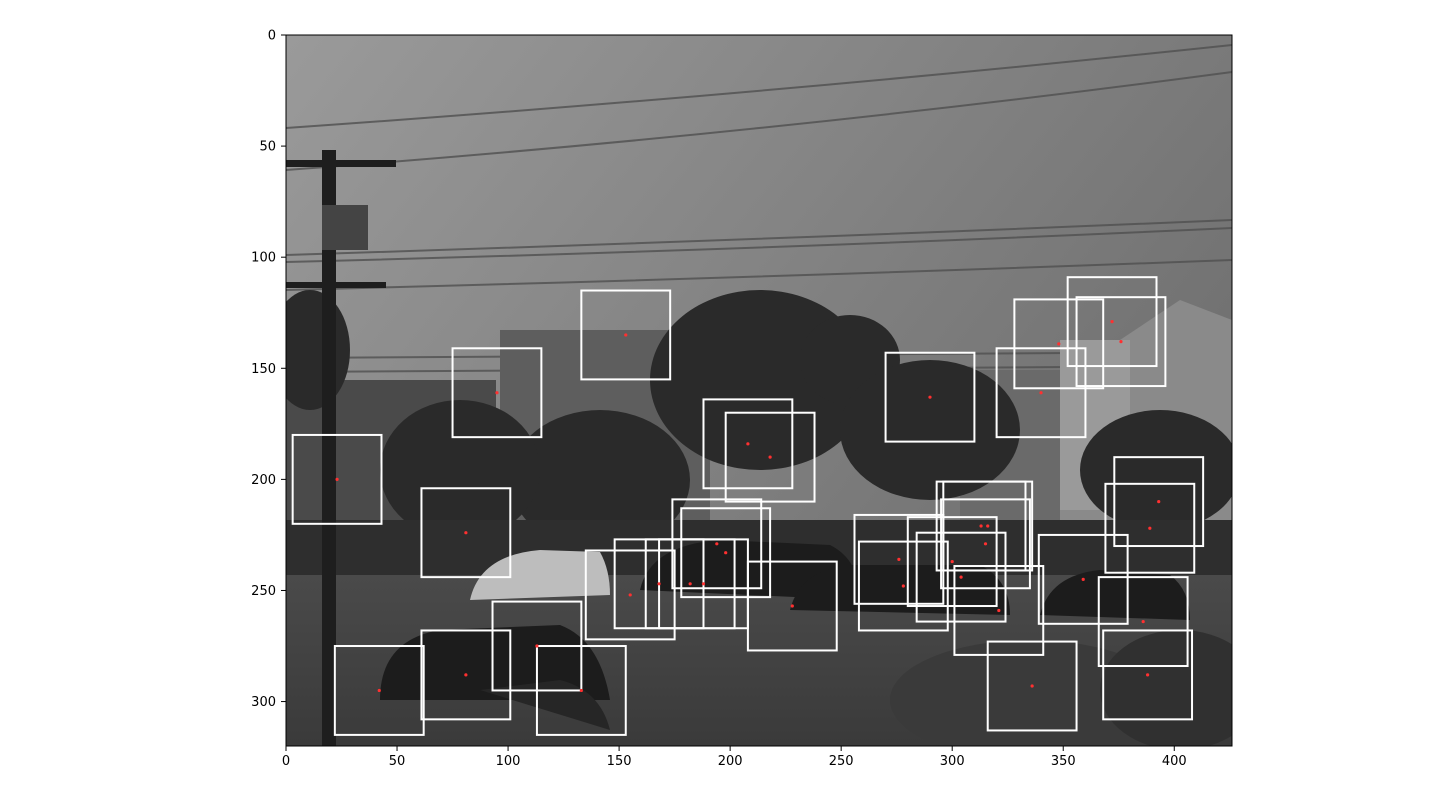  Describe the element at coordinates (263, 480) in the screenshot. I see `y-tick-label: 200` at that location.